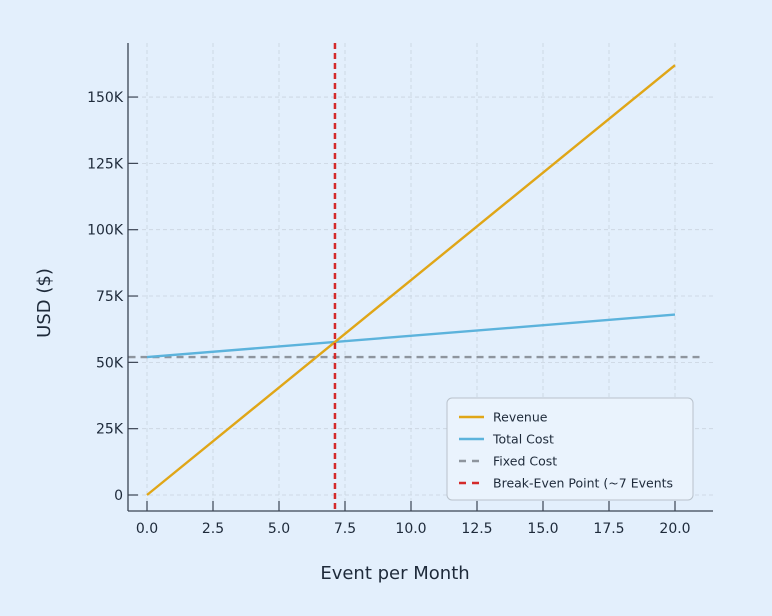  What do you see at coordinates (110, 430) in the screenshot?
I see `y-tick-label: 25K` at bounding box center [110, 430].